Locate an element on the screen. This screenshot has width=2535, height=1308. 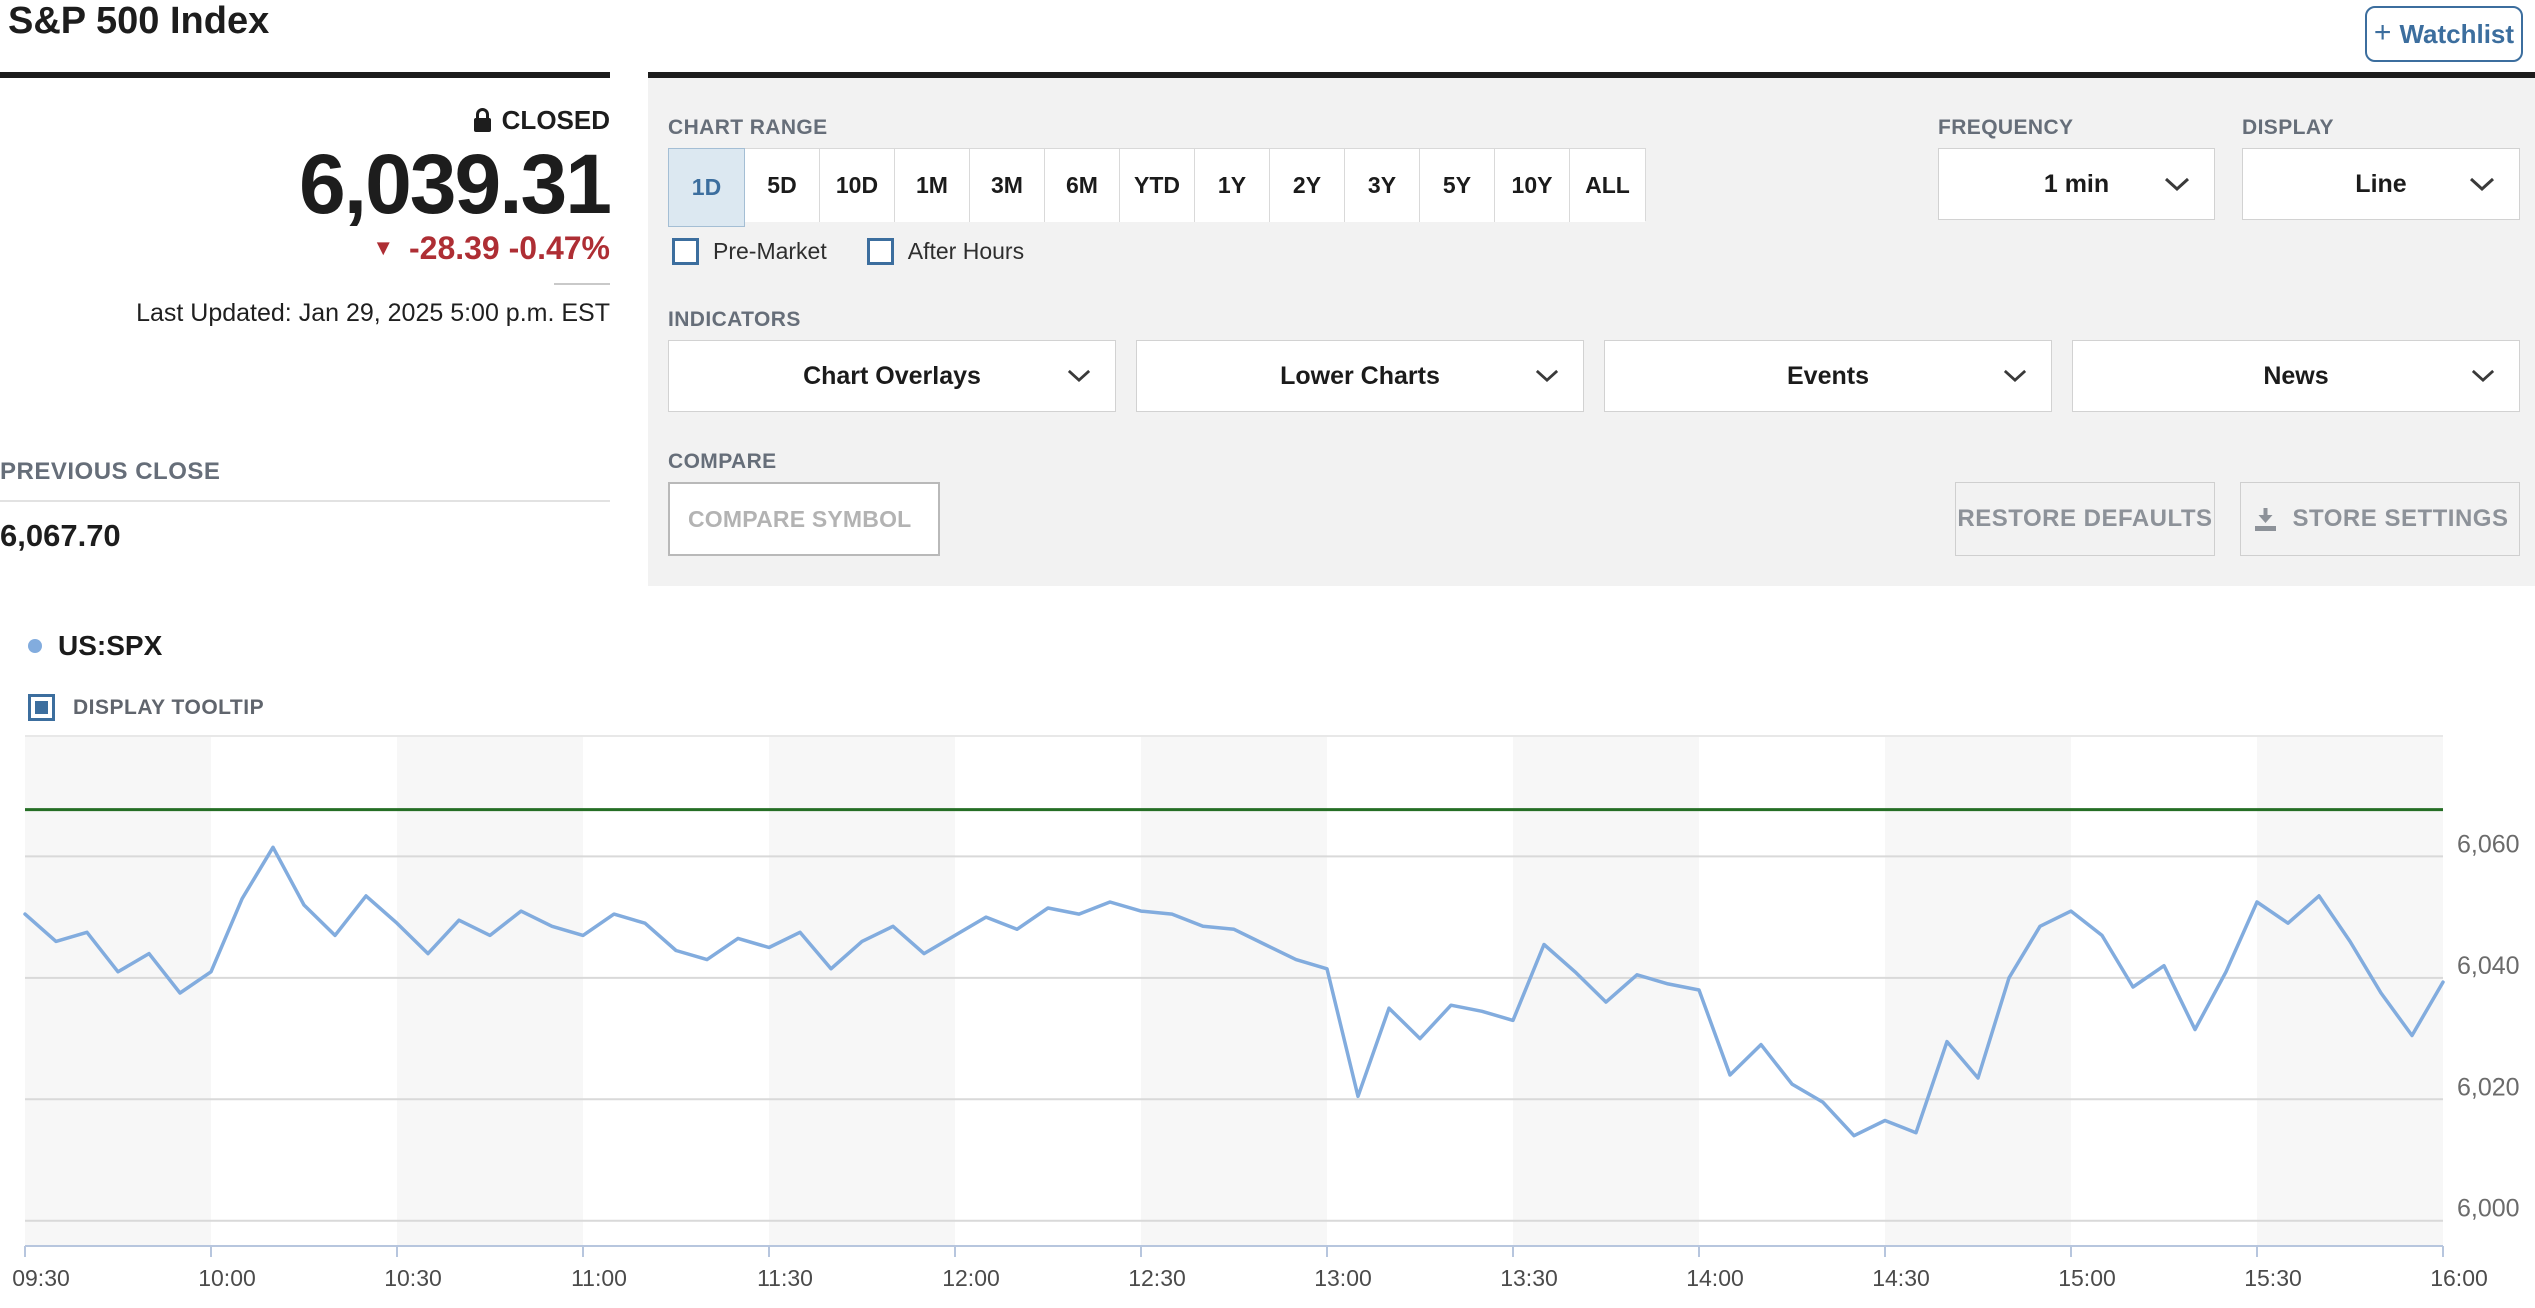
indicators-label: INDICATORS is located at coordinates (734, 319).